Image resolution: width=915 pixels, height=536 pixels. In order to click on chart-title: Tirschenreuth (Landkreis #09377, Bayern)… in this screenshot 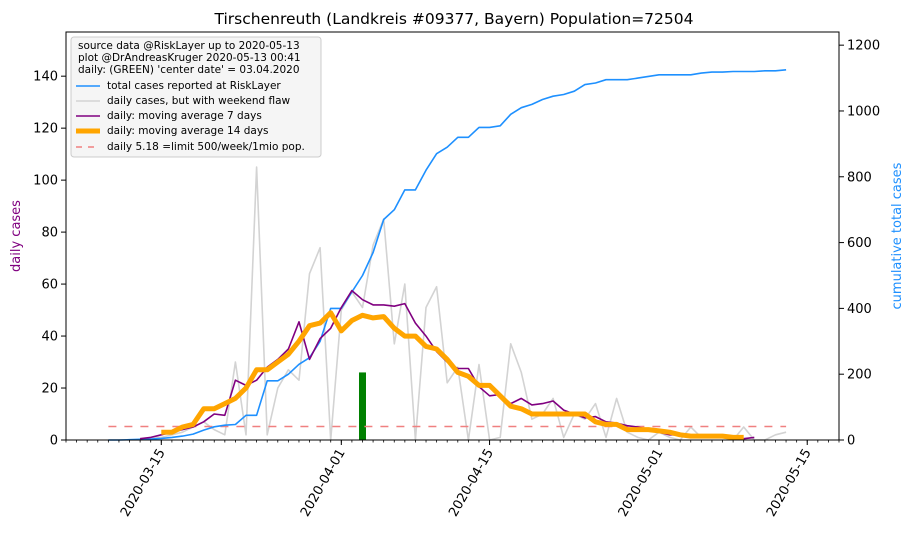, I will do `click(454, 19)`.